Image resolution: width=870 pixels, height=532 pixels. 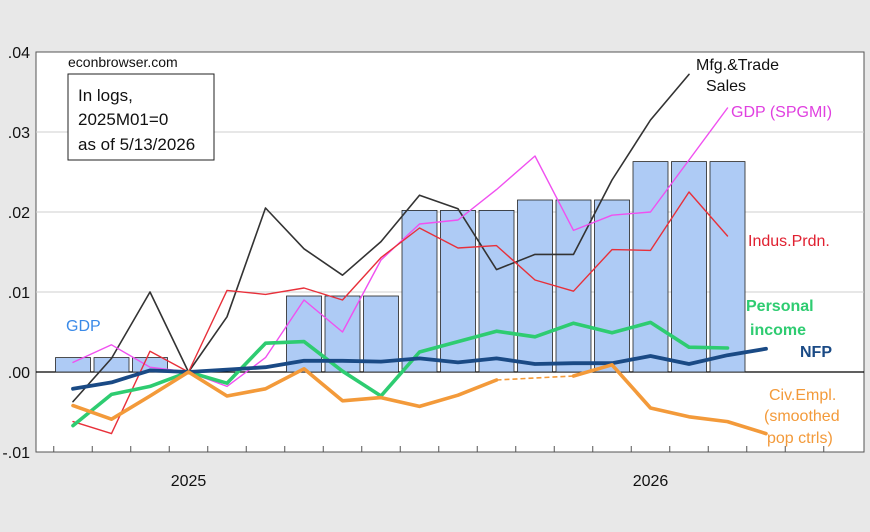 I want to click on y-tick-label: .03, so click(x=19, y=133).